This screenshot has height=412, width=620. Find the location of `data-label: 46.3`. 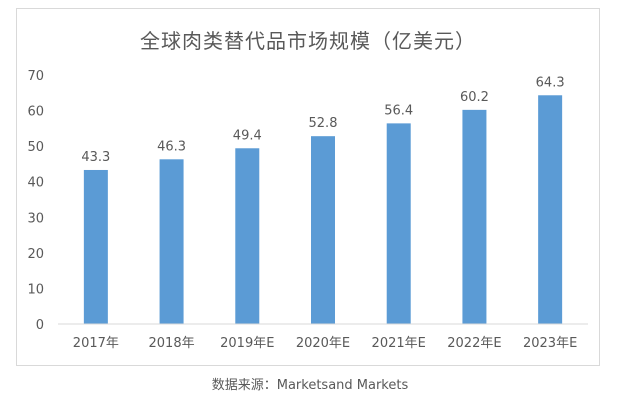

data-label: 46.3 is located at coordinates (171, 146).